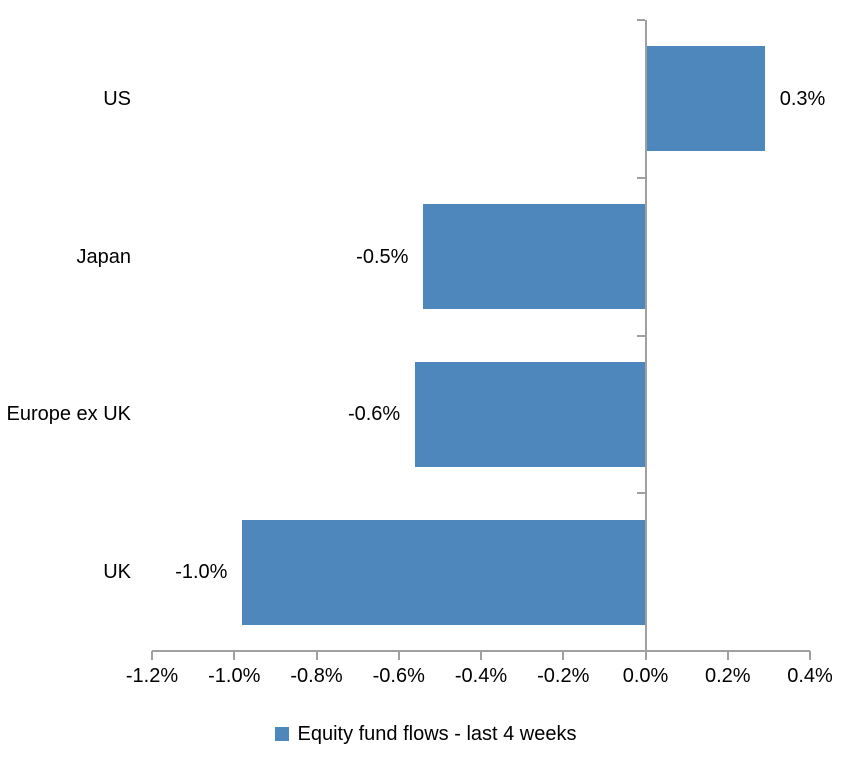  Describe the element at coordinates (437, 734) in the screenshot. I see `legend-label: Equity fund flows - last 4 weeks` at that location.